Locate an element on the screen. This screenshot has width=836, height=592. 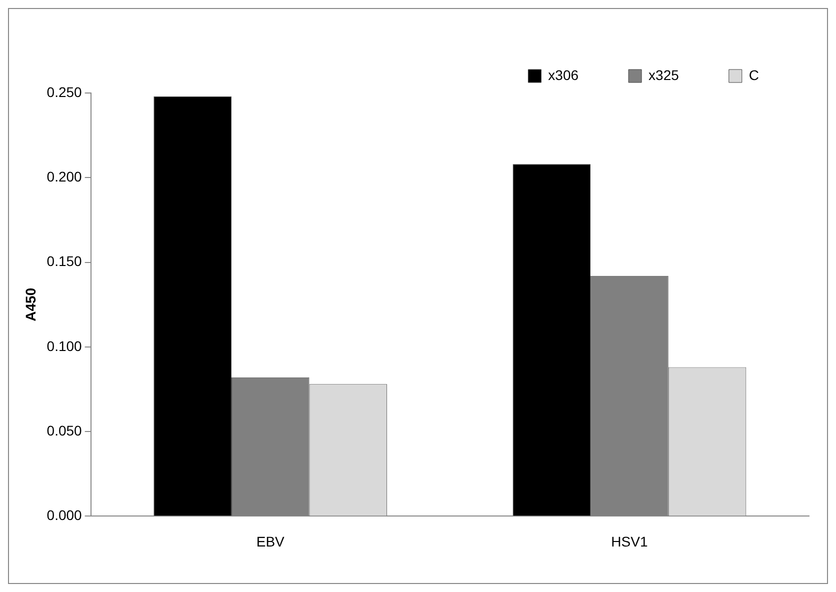
y-tick-label: 0.250 is located at coordinates (64, 92).